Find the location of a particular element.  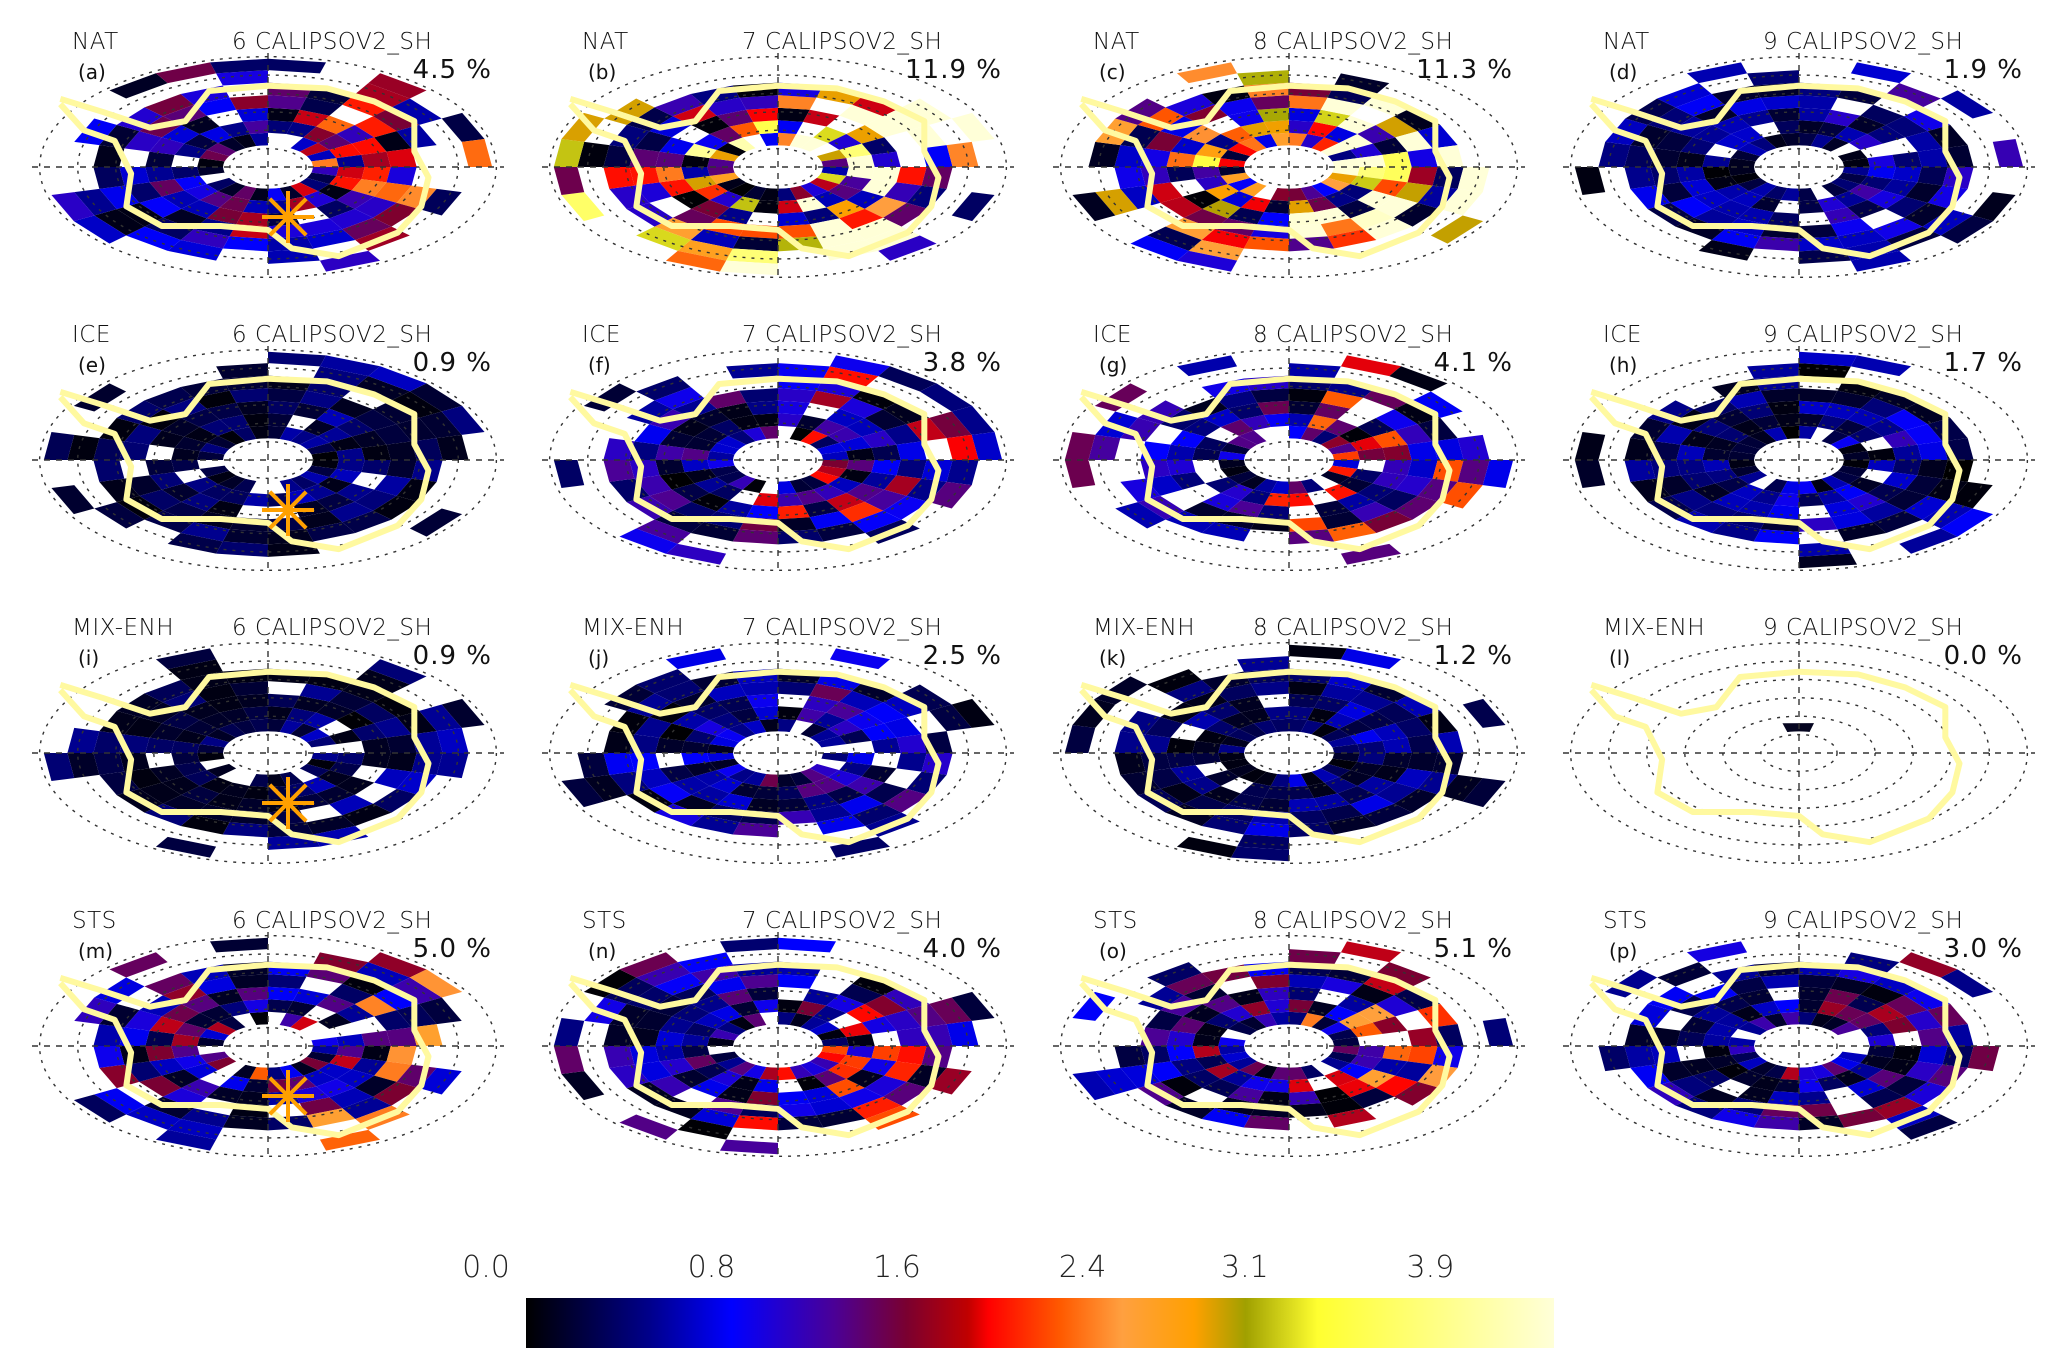

polar-plot is located at coordinates (1289, 167).